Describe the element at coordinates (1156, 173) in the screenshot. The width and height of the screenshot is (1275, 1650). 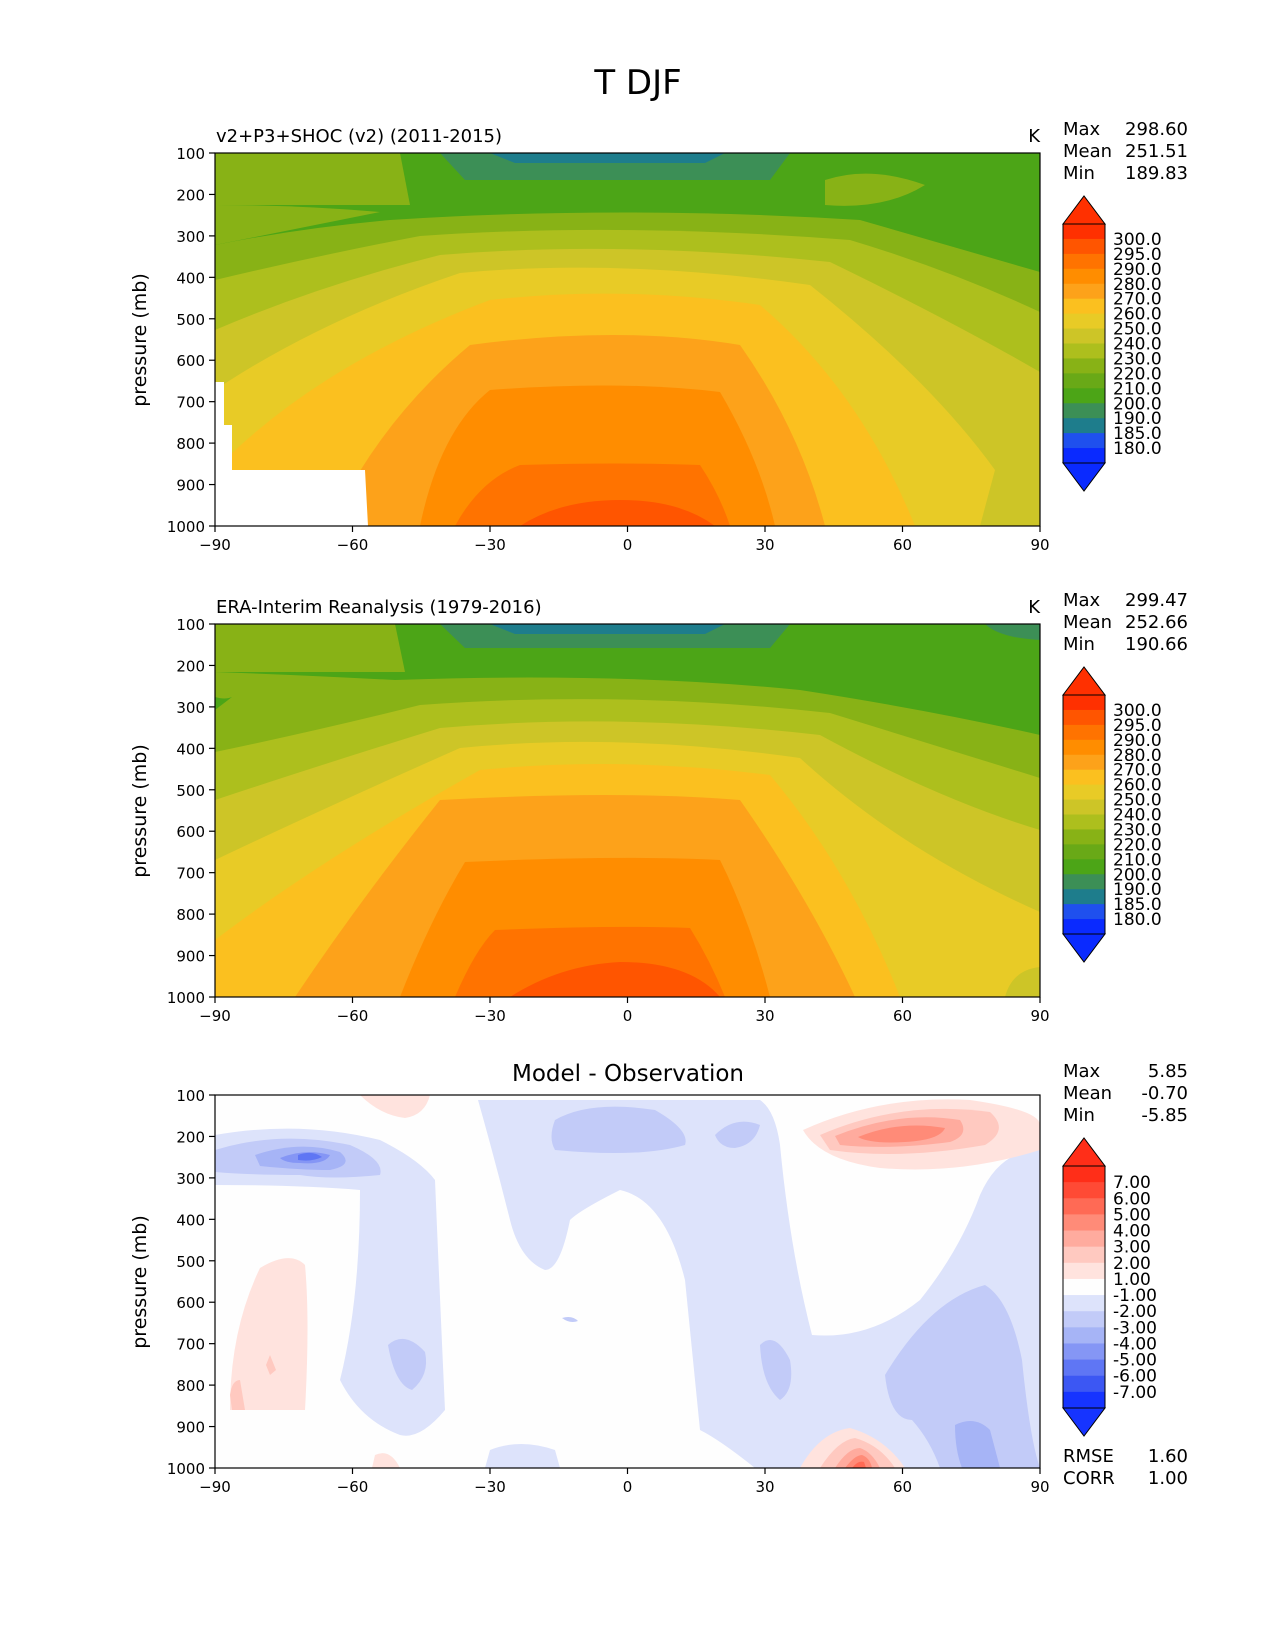
I see `stat-value: 189.83` at that location.